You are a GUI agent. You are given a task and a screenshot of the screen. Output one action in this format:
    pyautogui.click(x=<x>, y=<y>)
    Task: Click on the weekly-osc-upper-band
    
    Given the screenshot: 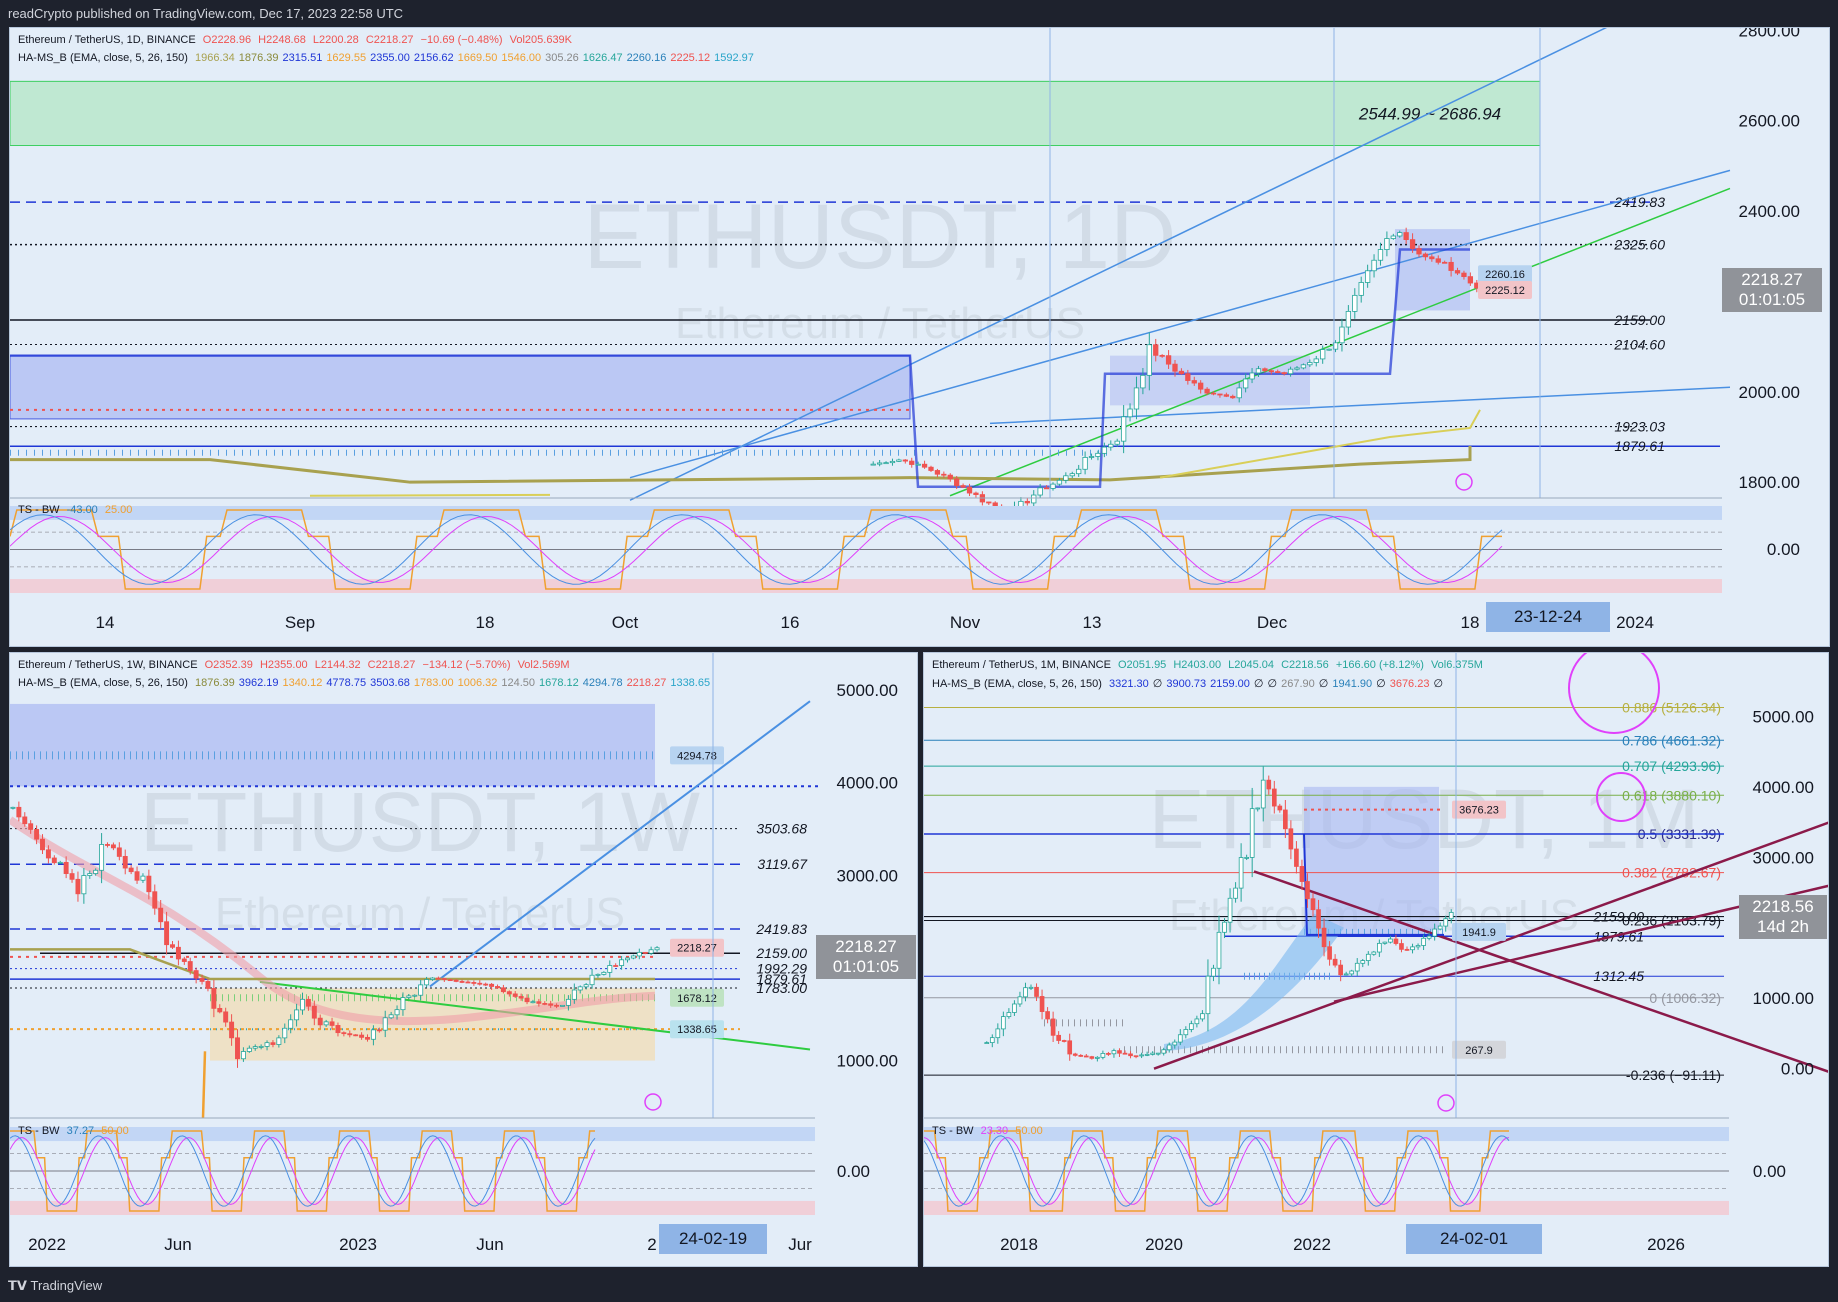 What is the action you would take?
    pyautogui.click(x=412, y=1134)
    